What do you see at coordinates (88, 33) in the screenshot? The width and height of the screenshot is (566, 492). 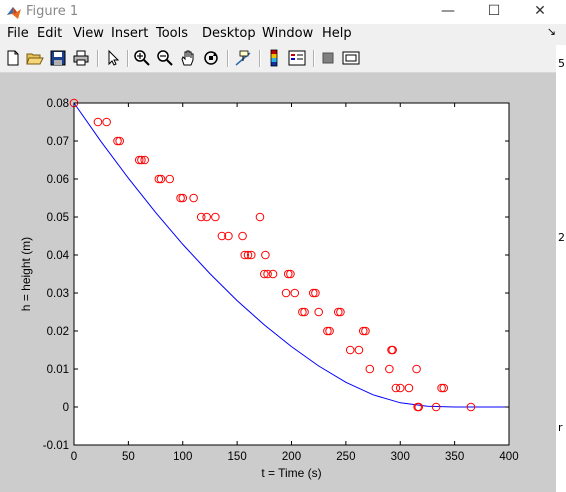 I see `menu-view: View` at bounding box center [88, 33].